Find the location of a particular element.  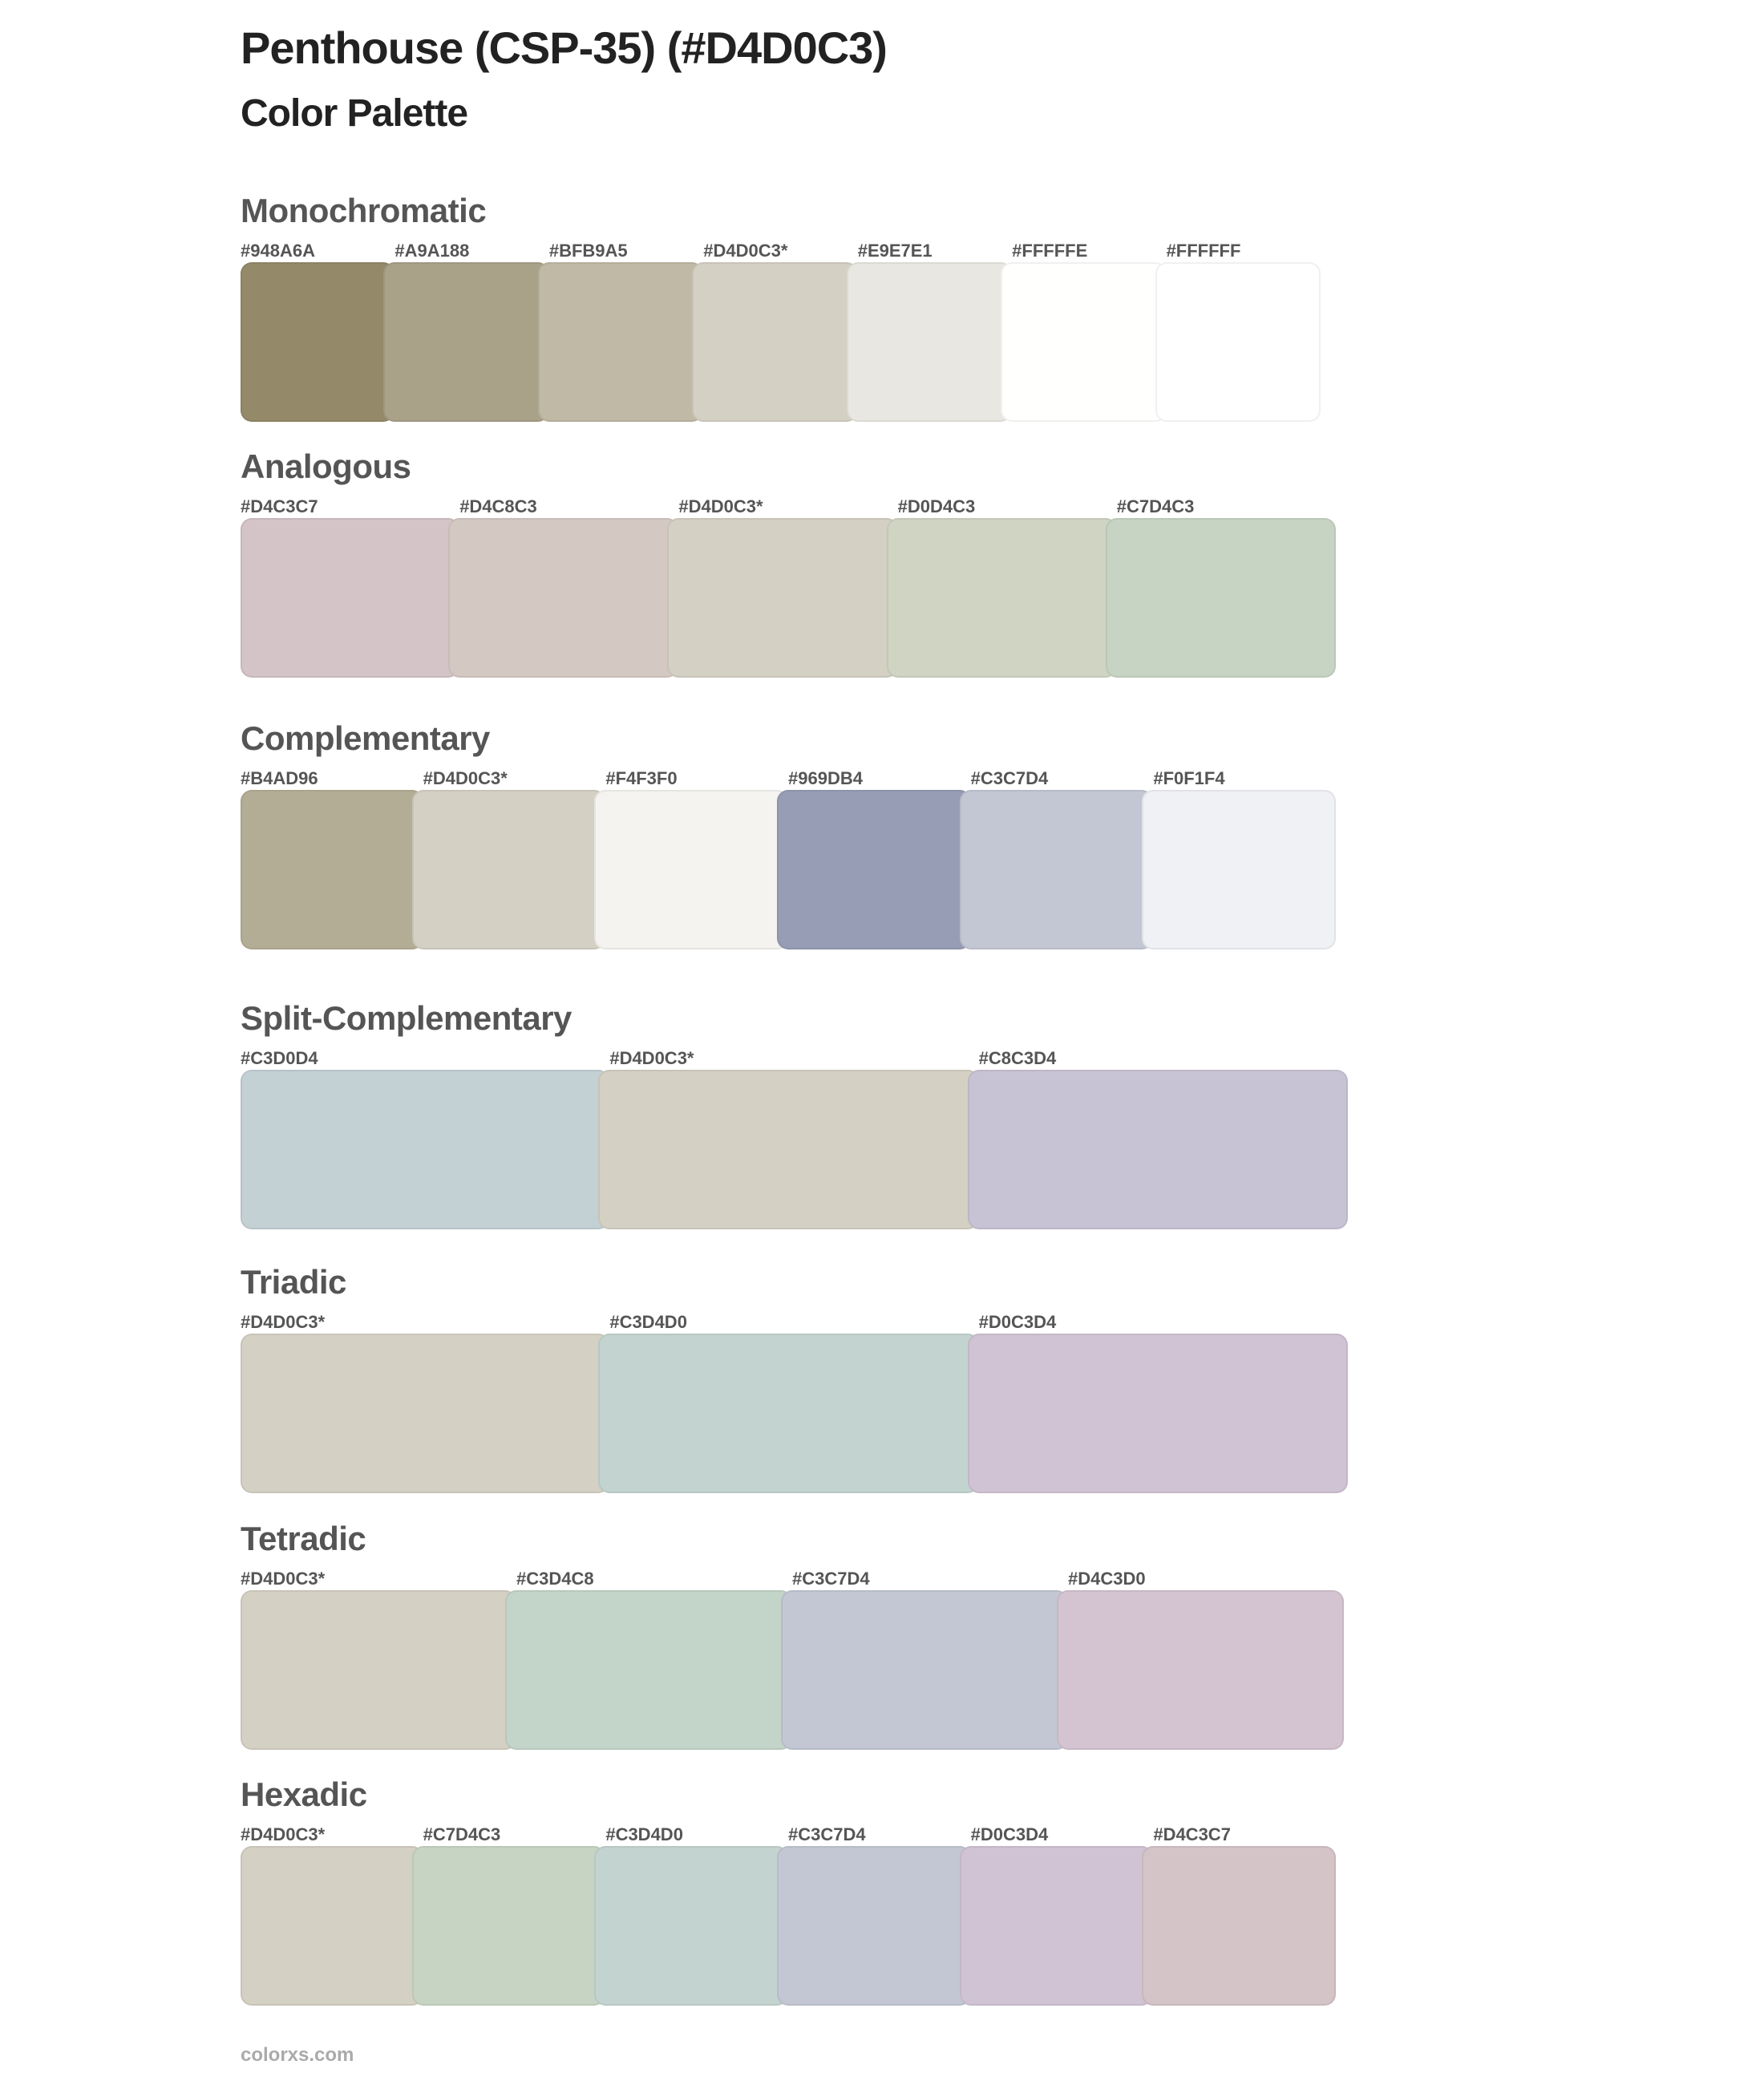

section-heading: Tetradic is located at coordinates (303, 1539).